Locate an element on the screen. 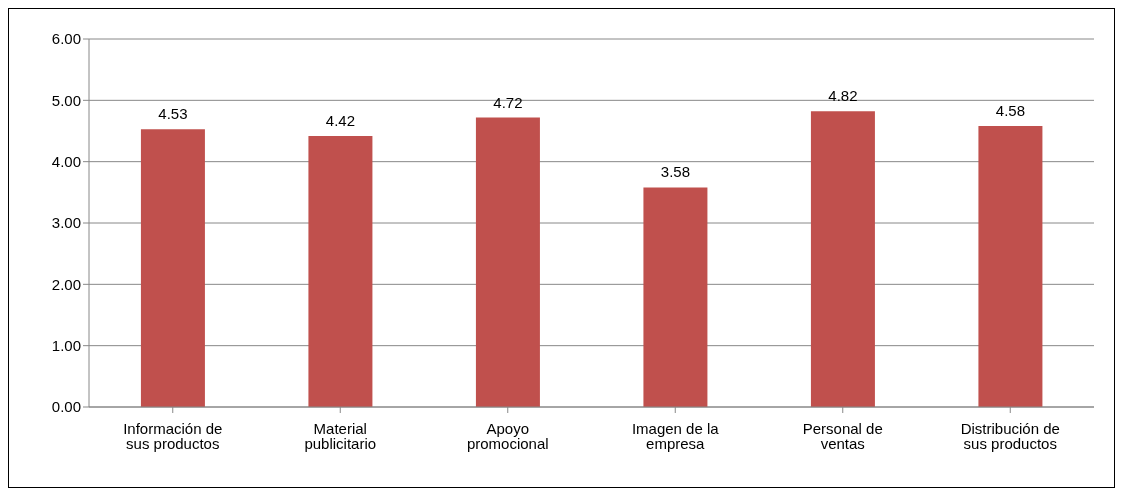 This screenshot has width=1123, height=497. y-tick-label: 6.00 is located at coordinates (66, 39).